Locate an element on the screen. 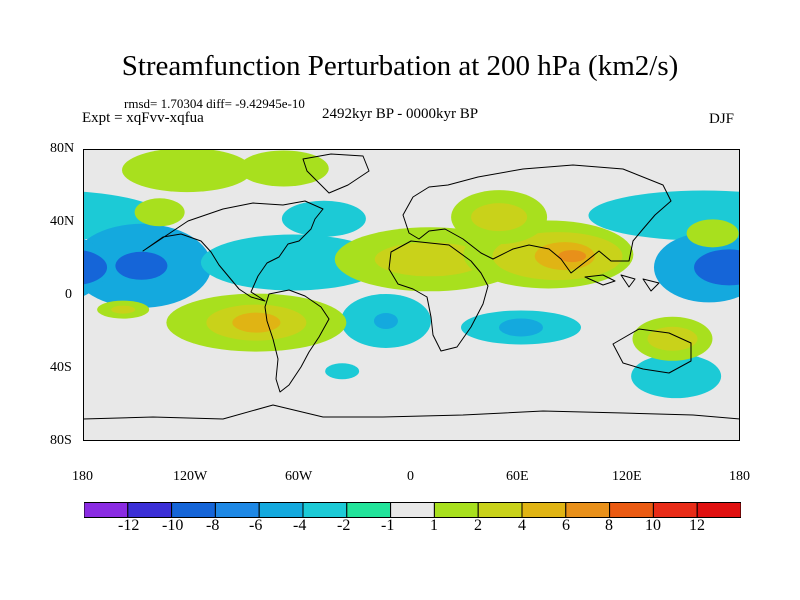 Image resolution: width=800 pixels, height=600 pixels. colorbar-label: -12 is located at coordinates (129, 525).